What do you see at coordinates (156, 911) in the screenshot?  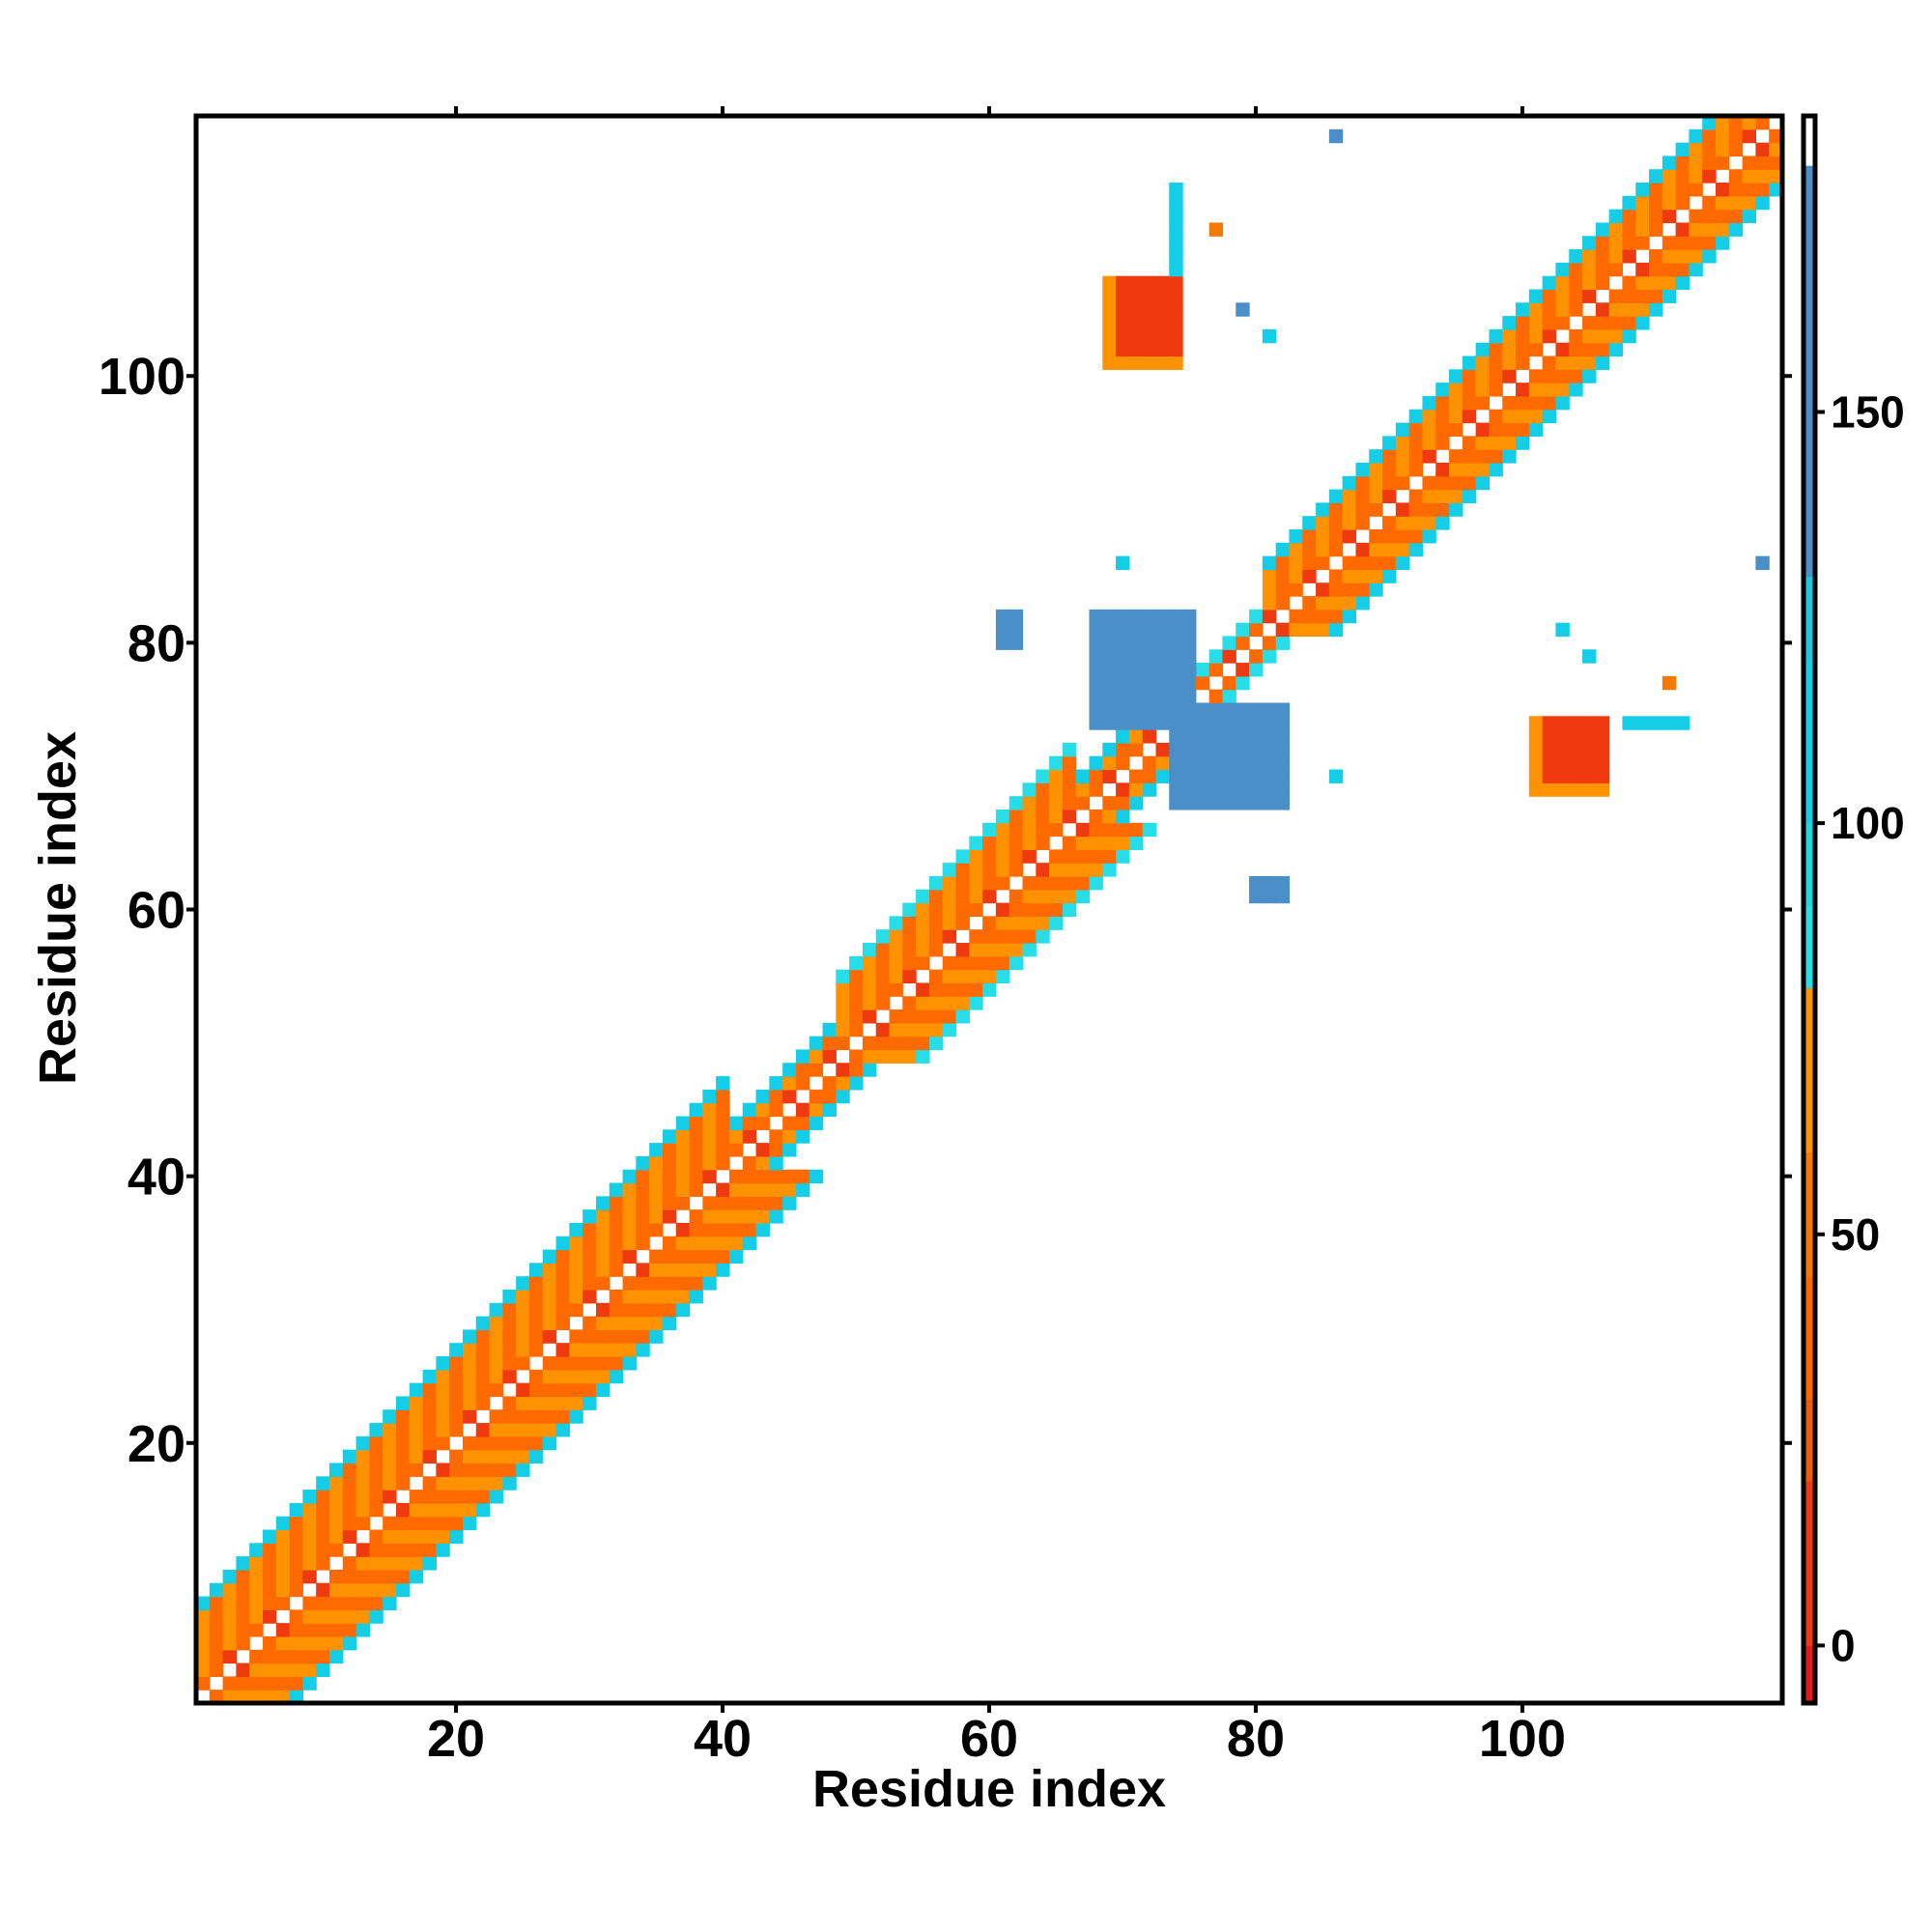 I see `y-tick-label: 60` at bounding box center [156, 911].